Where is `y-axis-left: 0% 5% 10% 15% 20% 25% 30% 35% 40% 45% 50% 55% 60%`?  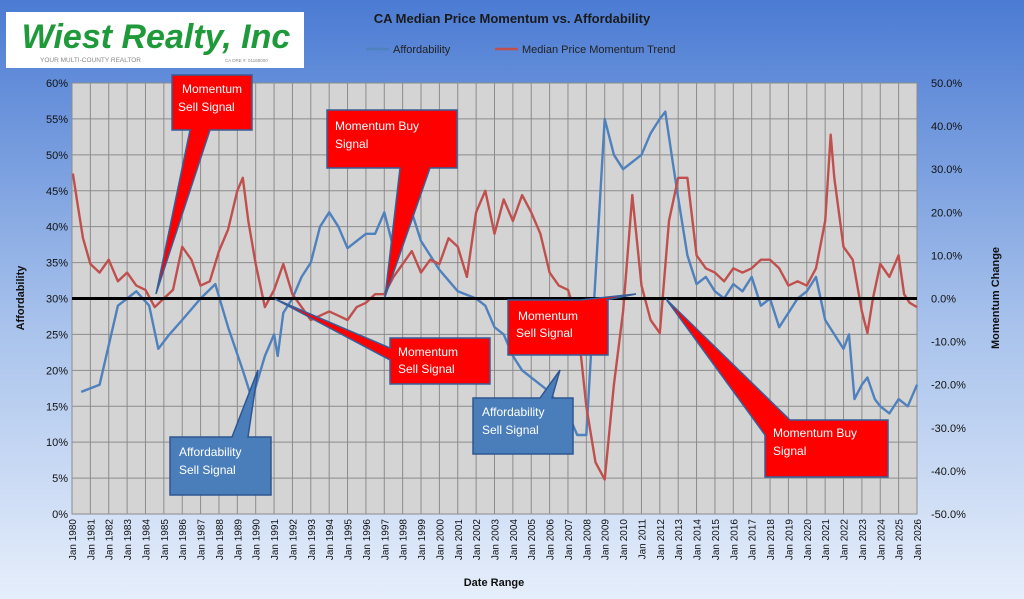
y-axis-left: 0% 5% 10% 15% 20% 25% 30% 35% 40% 45% 50% 55% 60% is located at coordinates (57, 299).